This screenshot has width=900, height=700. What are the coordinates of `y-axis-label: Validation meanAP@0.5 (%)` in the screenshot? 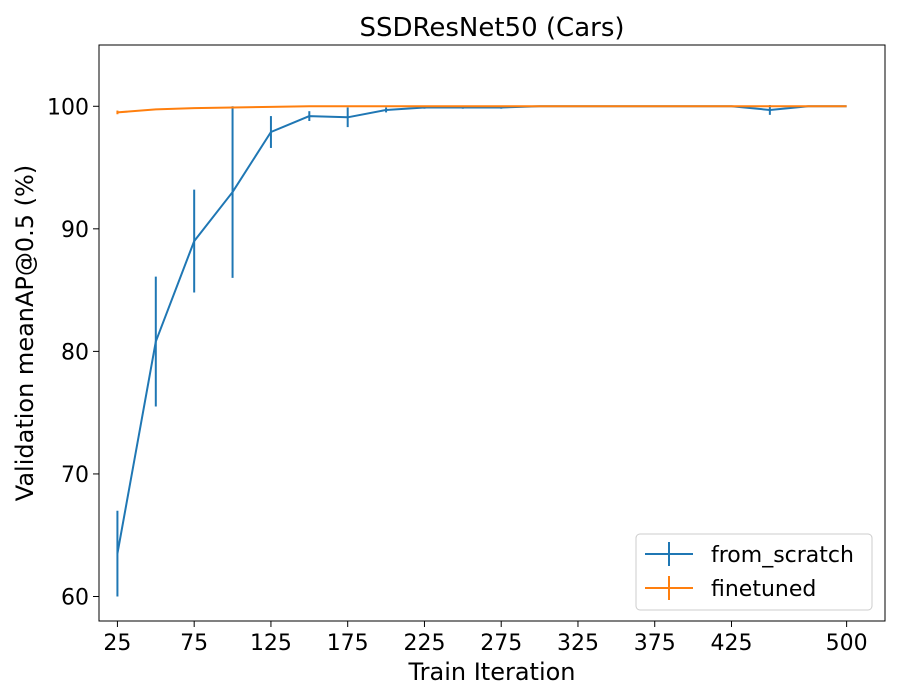 It's located at (25, 333).